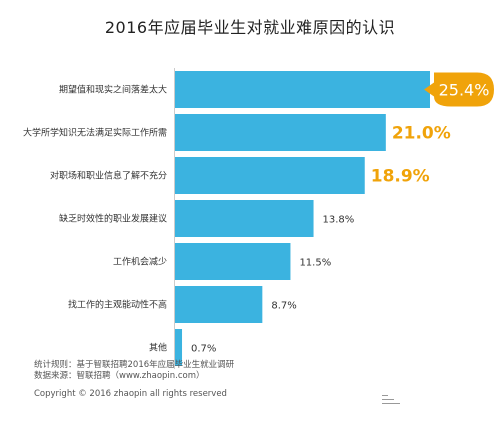 The width and height of the screenshot is (500, 432). I want to click on value-label-1: 25.4%, so click(464, 90).